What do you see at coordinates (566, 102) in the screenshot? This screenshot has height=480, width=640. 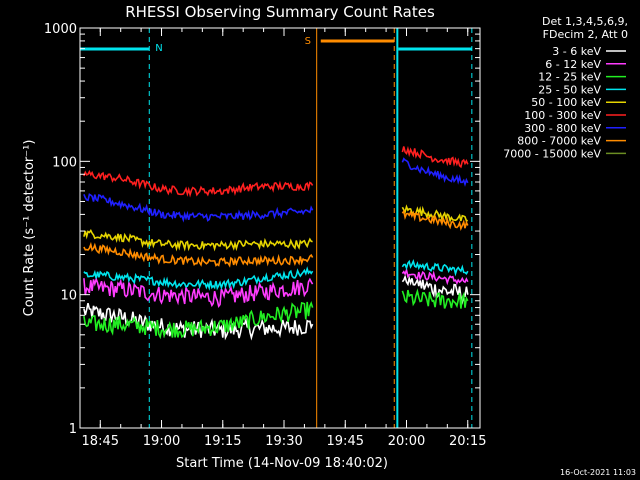 I see `legend-entry-label-4: 50 - 100 keV` at bounding box center [566, 102].